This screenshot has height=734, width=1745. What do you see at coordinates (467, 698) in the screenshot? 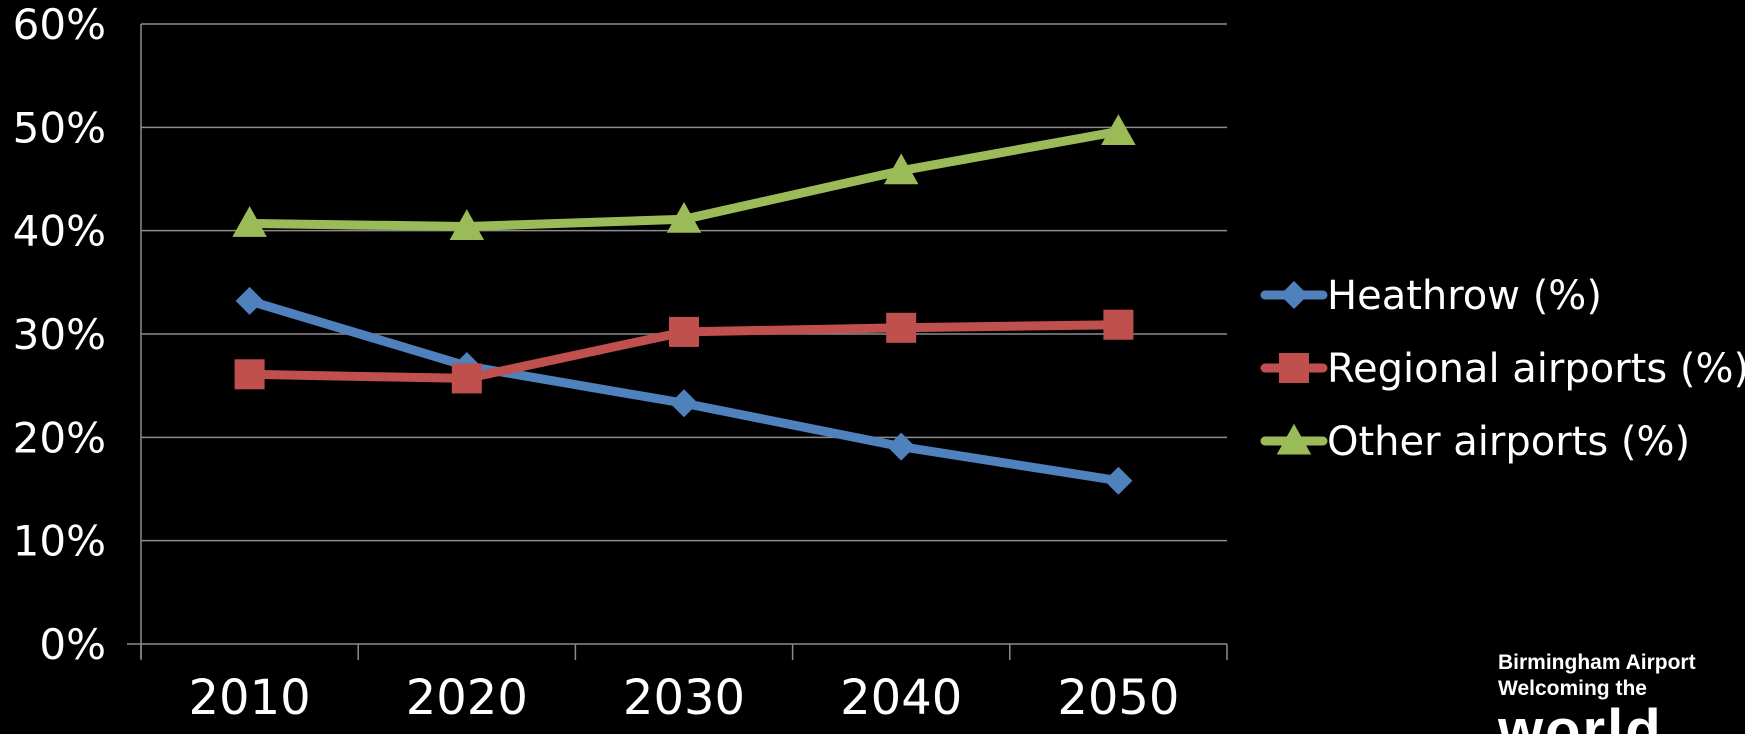
I see `x-tick-label: 2020` at bounding box center [467, 698].